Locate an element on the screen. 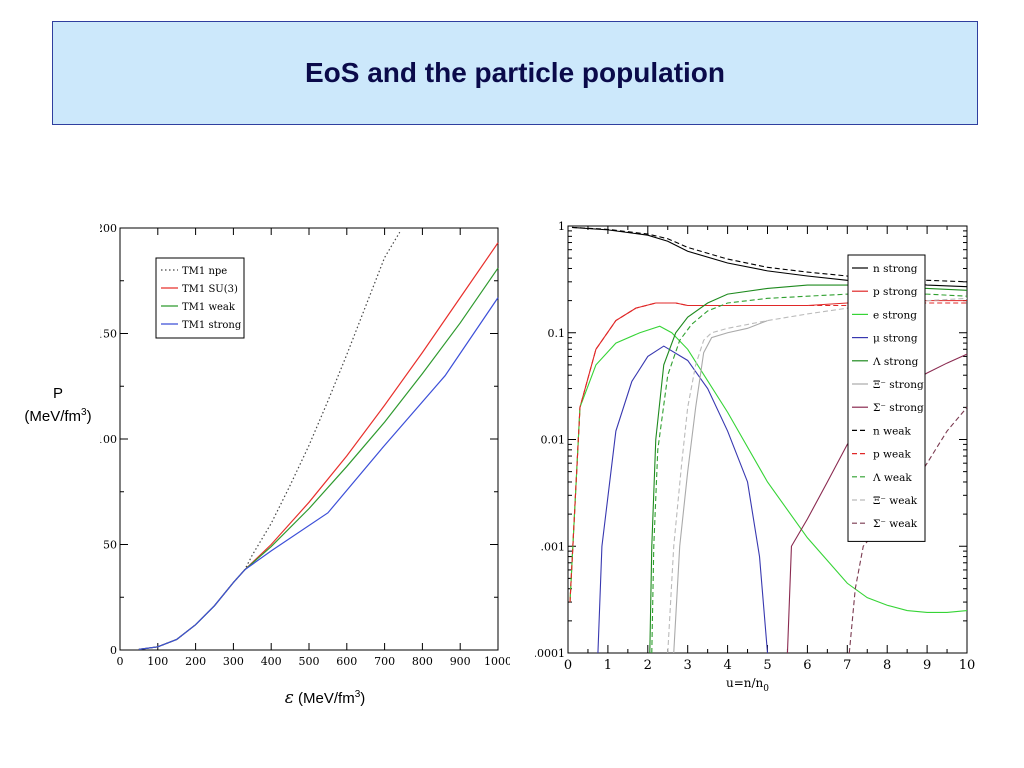 The height and width of the screenshot is (768, 1024). x-tick-label: 1000 is located at coordinates (497, 661).